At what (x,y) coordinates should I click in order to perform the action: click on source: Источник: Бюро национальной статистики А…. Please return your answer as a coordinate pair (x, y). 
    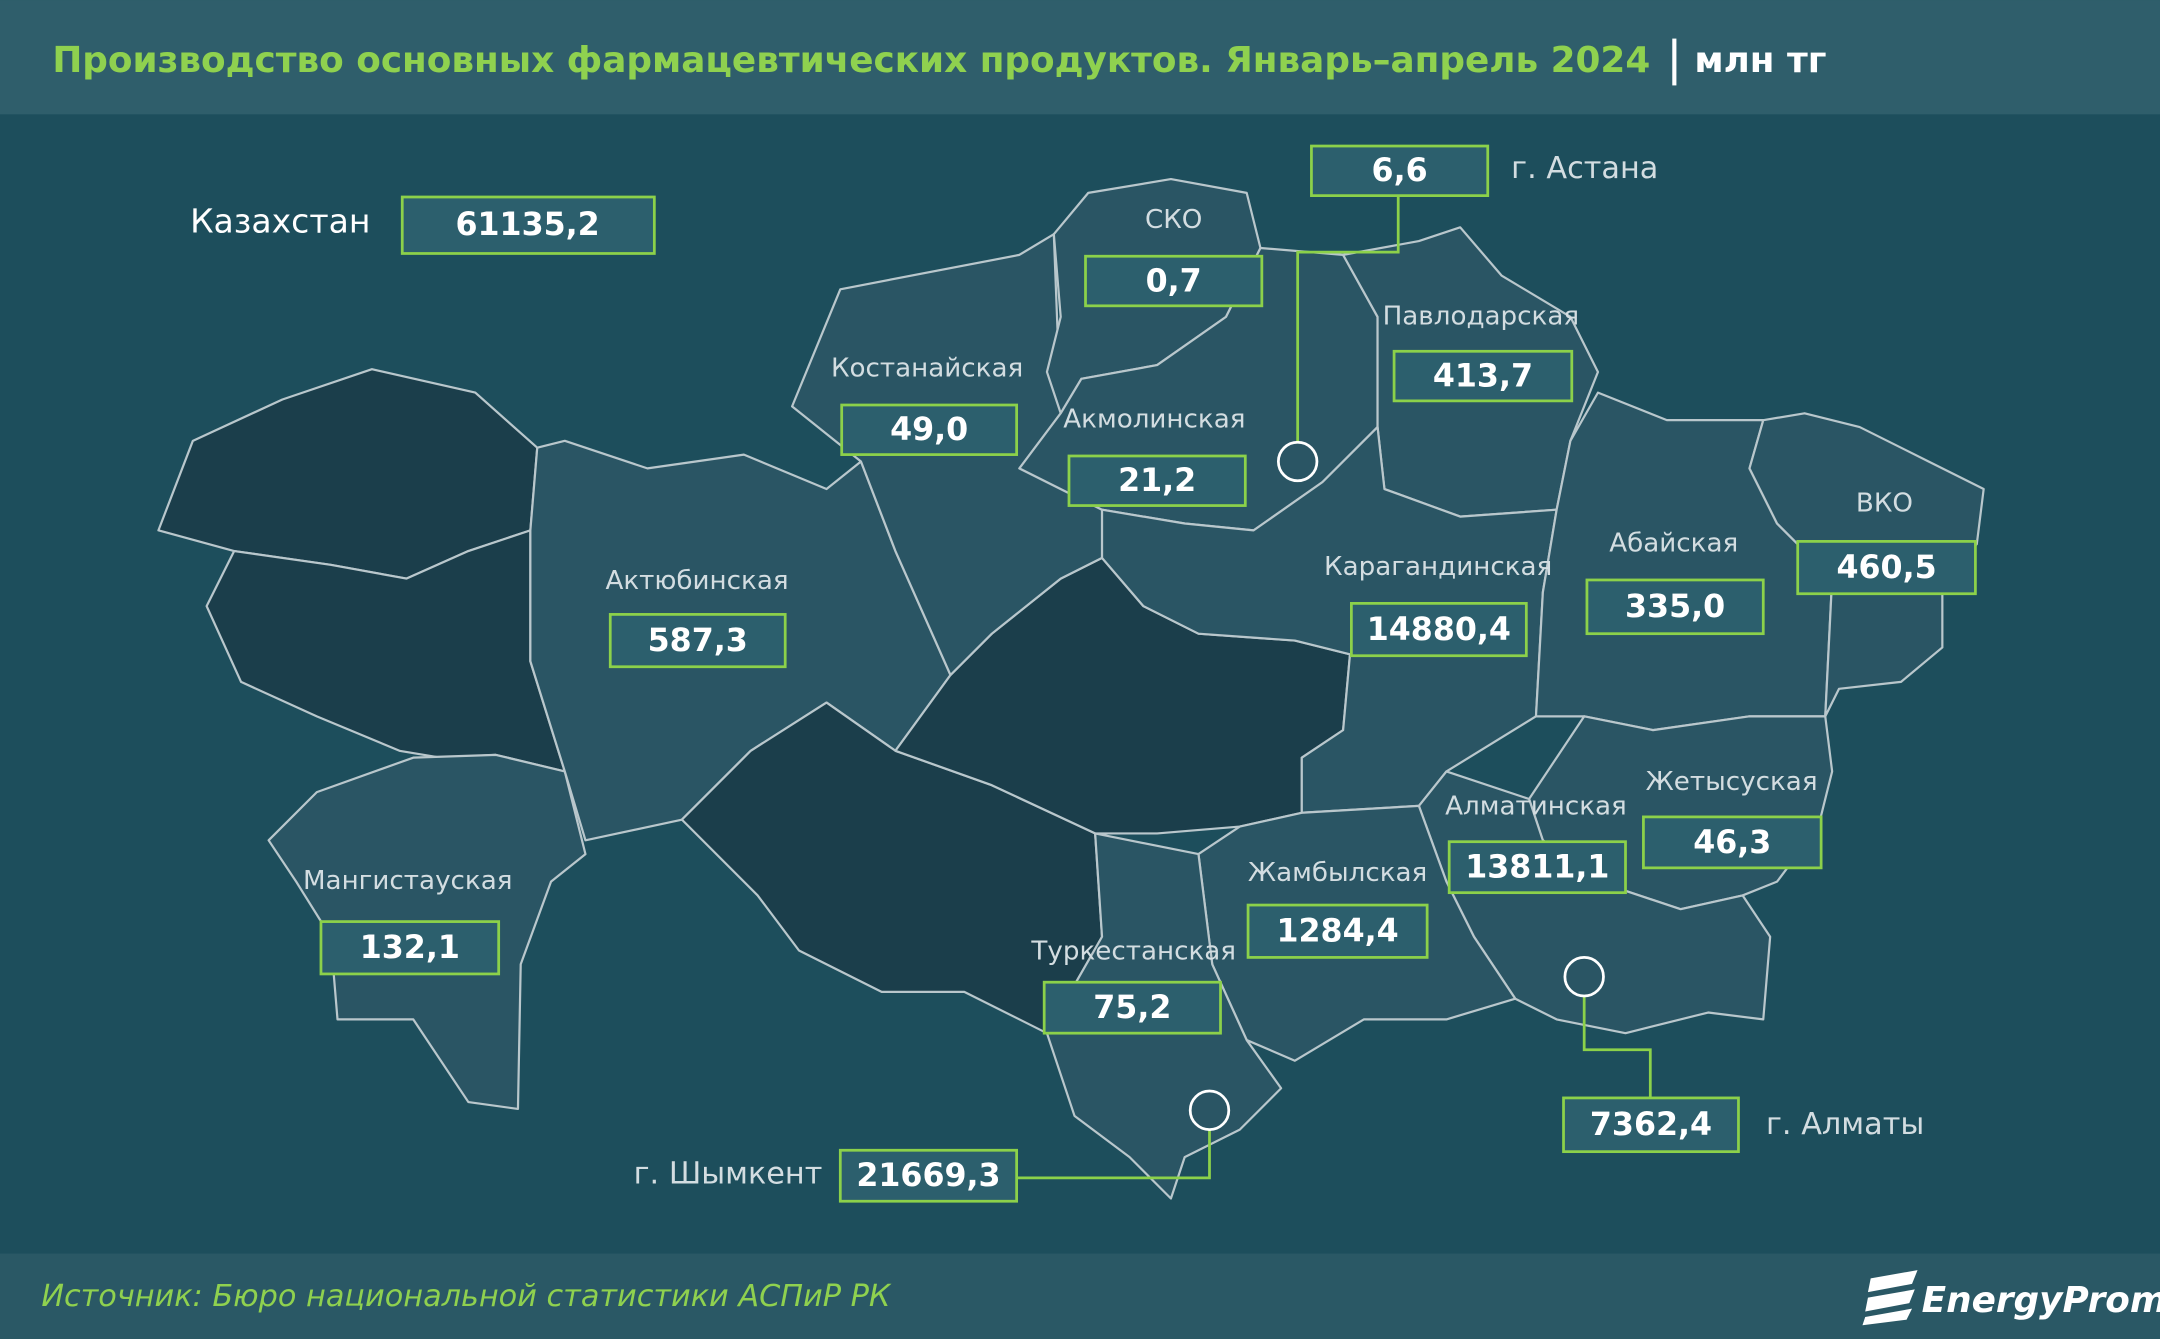
    Looking at the image, I should click on (466, 1296).